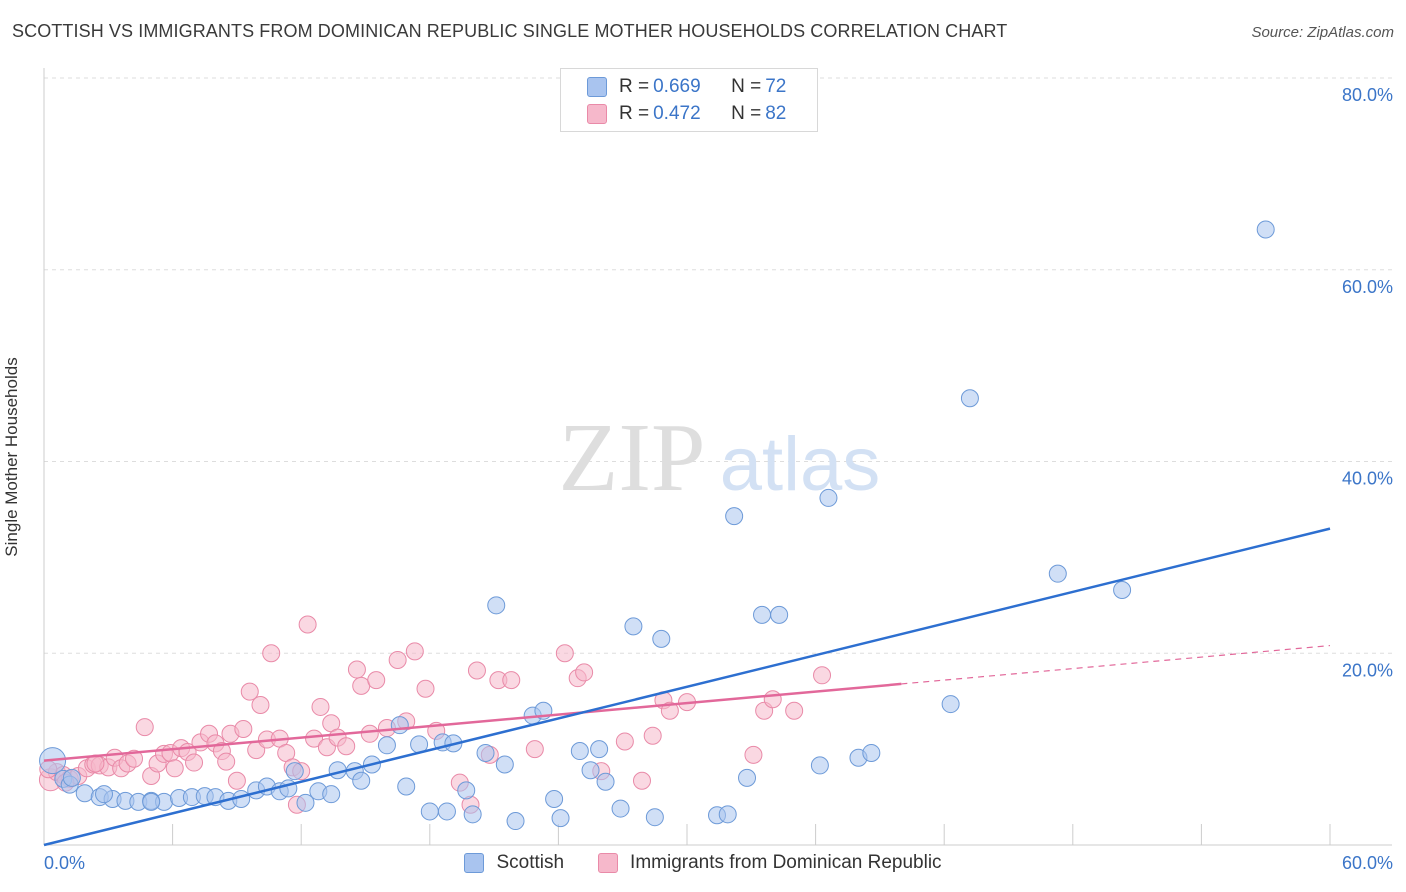 The image size is (1406, 892). I want to click on y-tick-label: 40.0%, so click(1367, 479).